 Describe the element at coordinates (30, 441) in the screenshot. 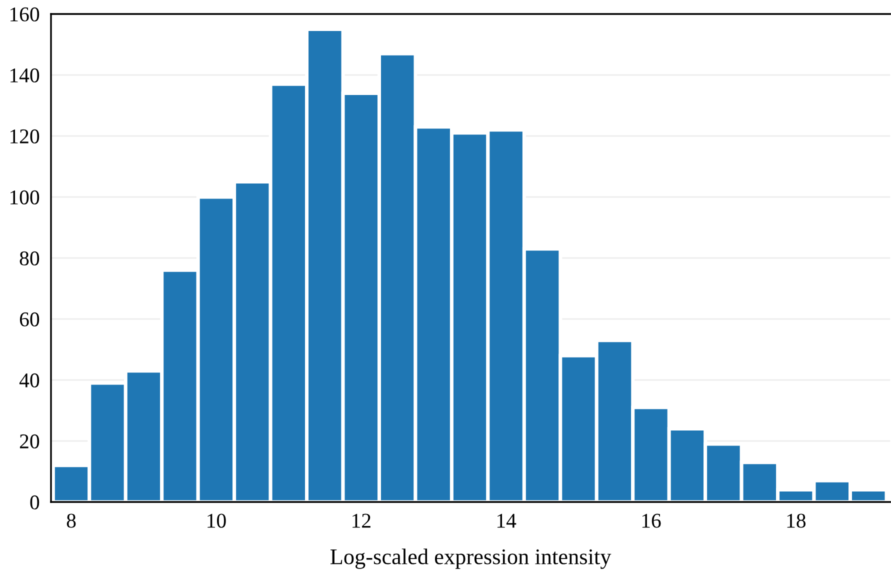

I see `y-tick-label: 20` at that location.